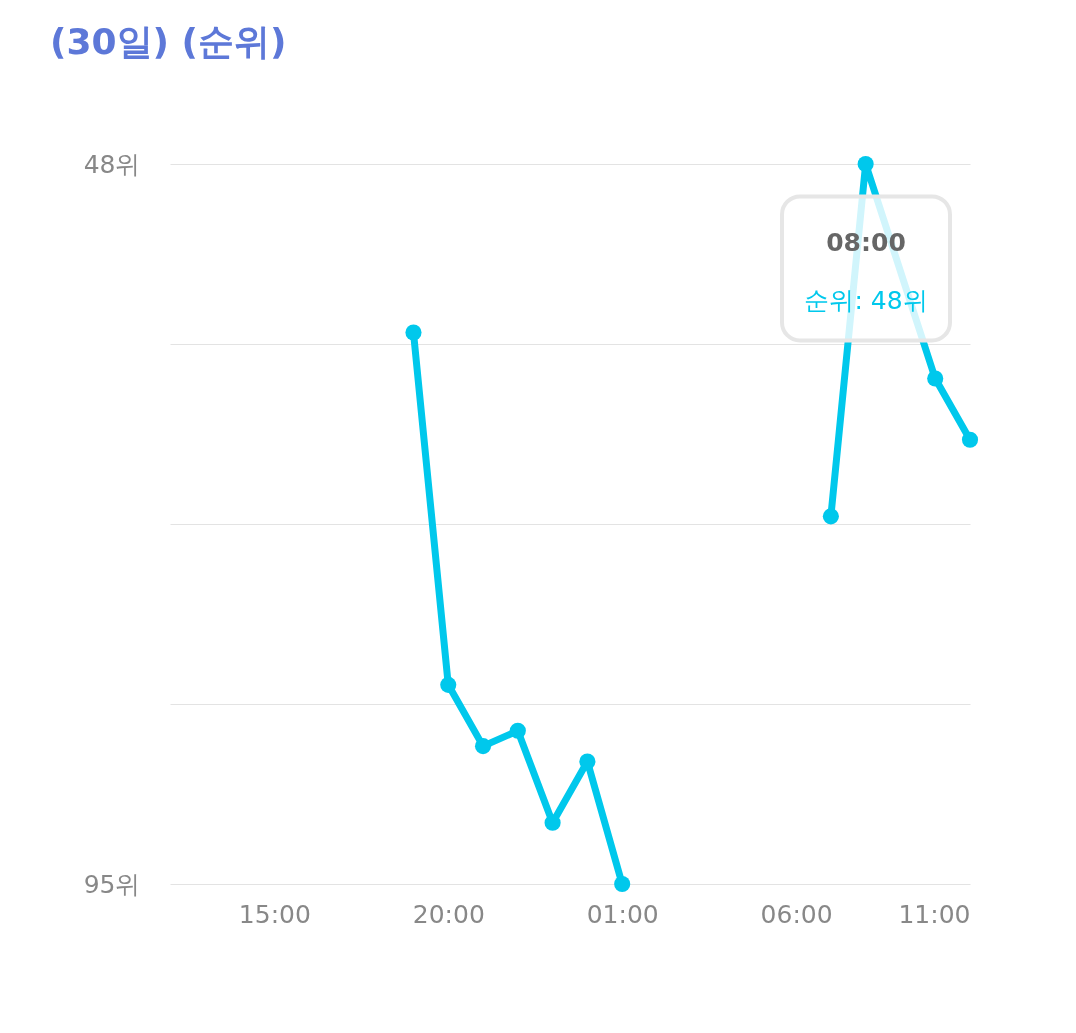 This screenshot has height=1033, width=1076. I want to click on x-tick-label: 01:00, so click(622, 914).